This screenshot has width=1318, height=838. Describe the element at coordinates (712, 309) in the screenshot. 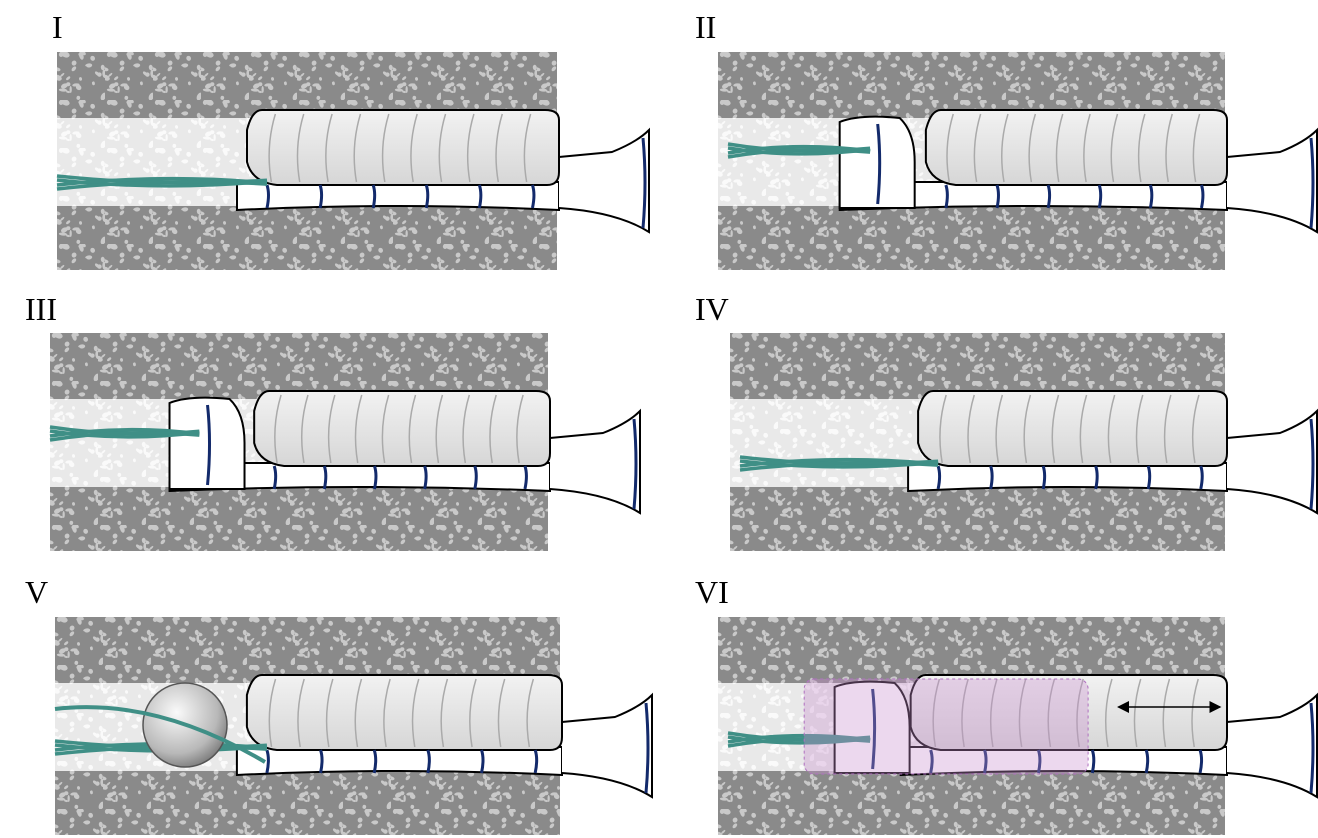

I see `panel-label: IV` at that location.